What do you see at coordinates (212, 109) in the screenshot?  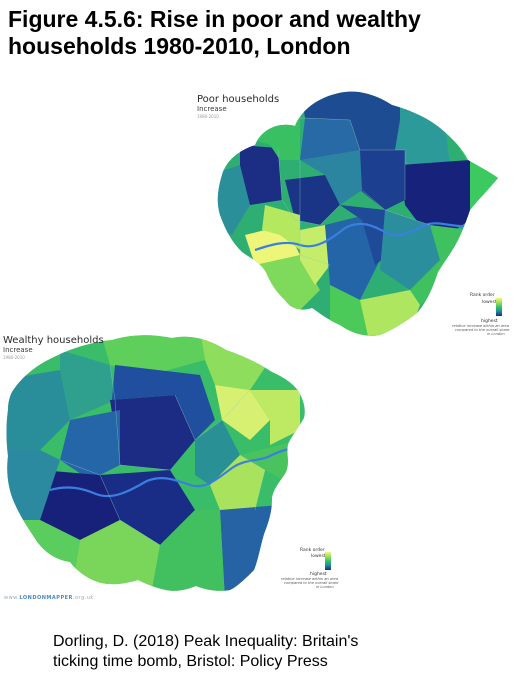 I see `poor-map-subtitle: Increase` at bounding box center [212, 109].